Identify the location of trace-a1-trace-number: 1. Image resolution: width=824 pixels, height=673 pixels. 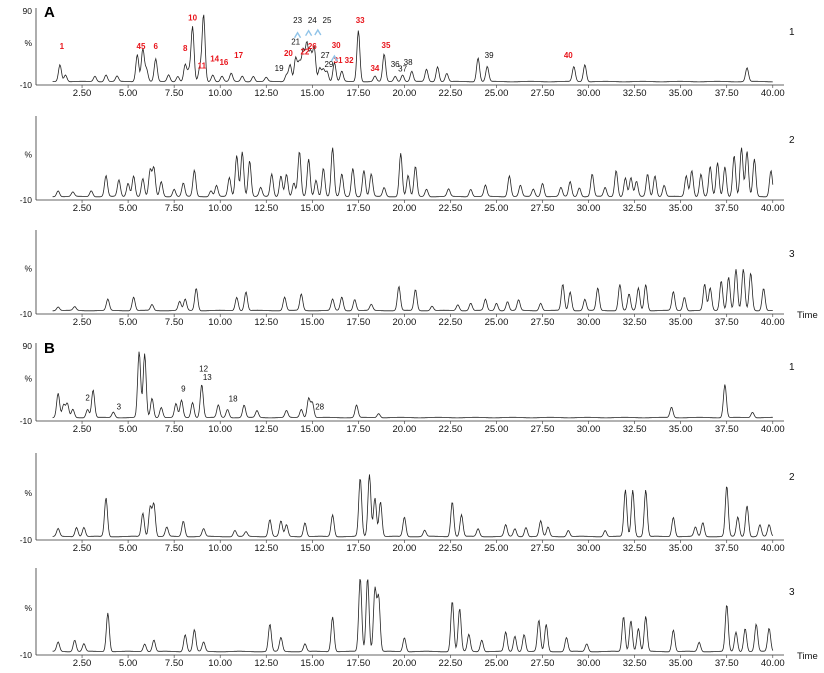
(792, 32).